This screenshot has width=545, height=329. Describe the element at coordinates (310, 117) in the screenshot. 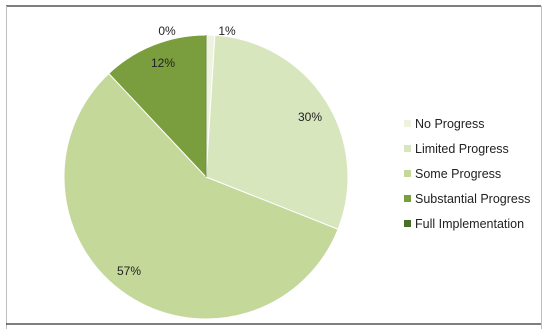

I see `data-label-limited-progress: 30%` at that location.